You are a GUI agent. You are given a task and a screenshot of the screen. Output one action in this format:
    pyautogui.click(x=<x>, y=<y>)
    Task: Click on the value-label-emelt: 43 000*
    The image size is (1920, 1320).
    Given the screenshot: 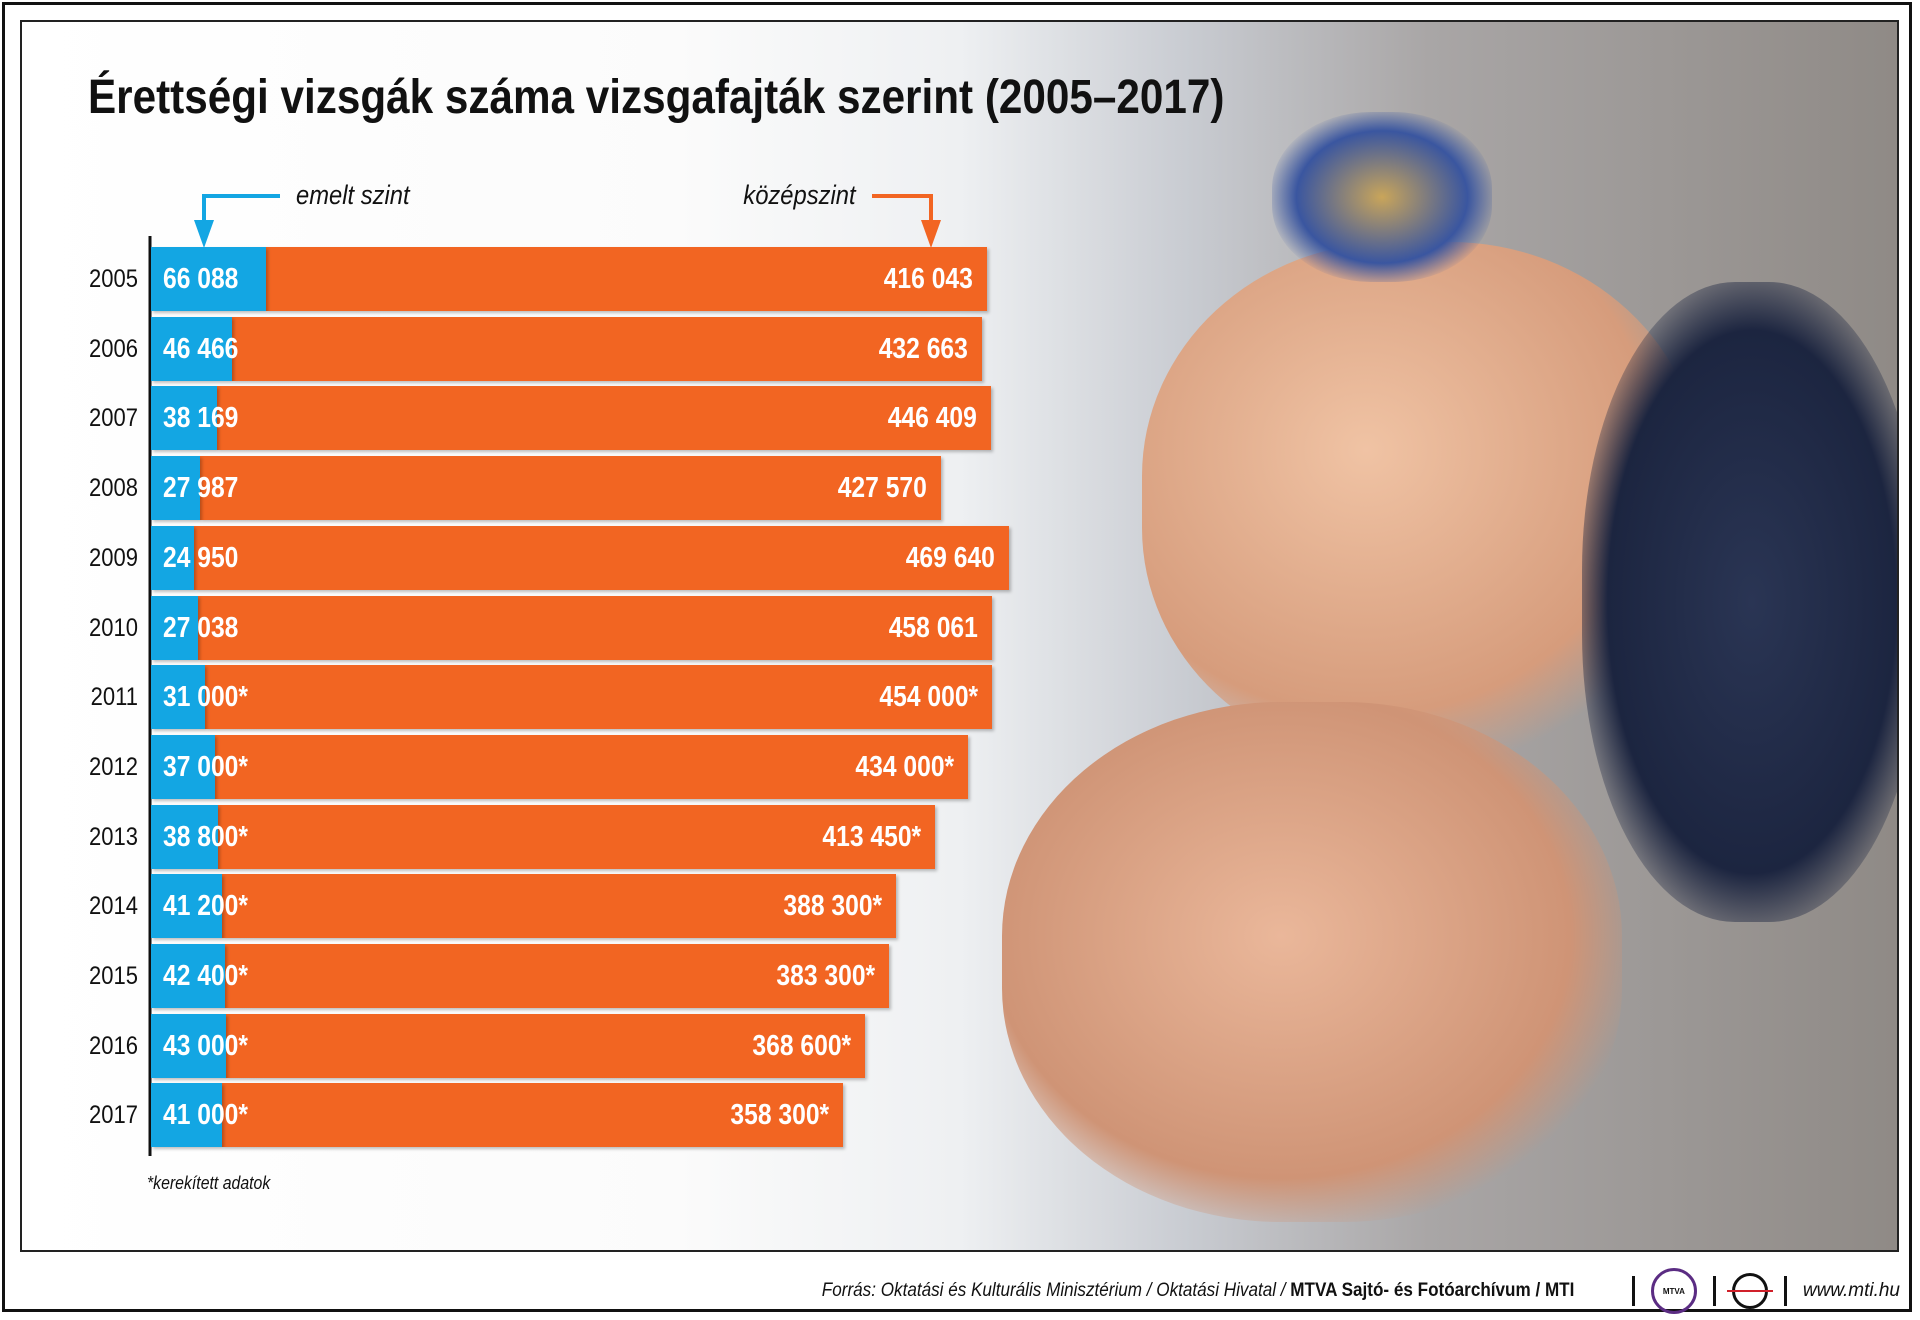 What is the action you would take?
    pyautogui.click(x=205, y=1045)
    